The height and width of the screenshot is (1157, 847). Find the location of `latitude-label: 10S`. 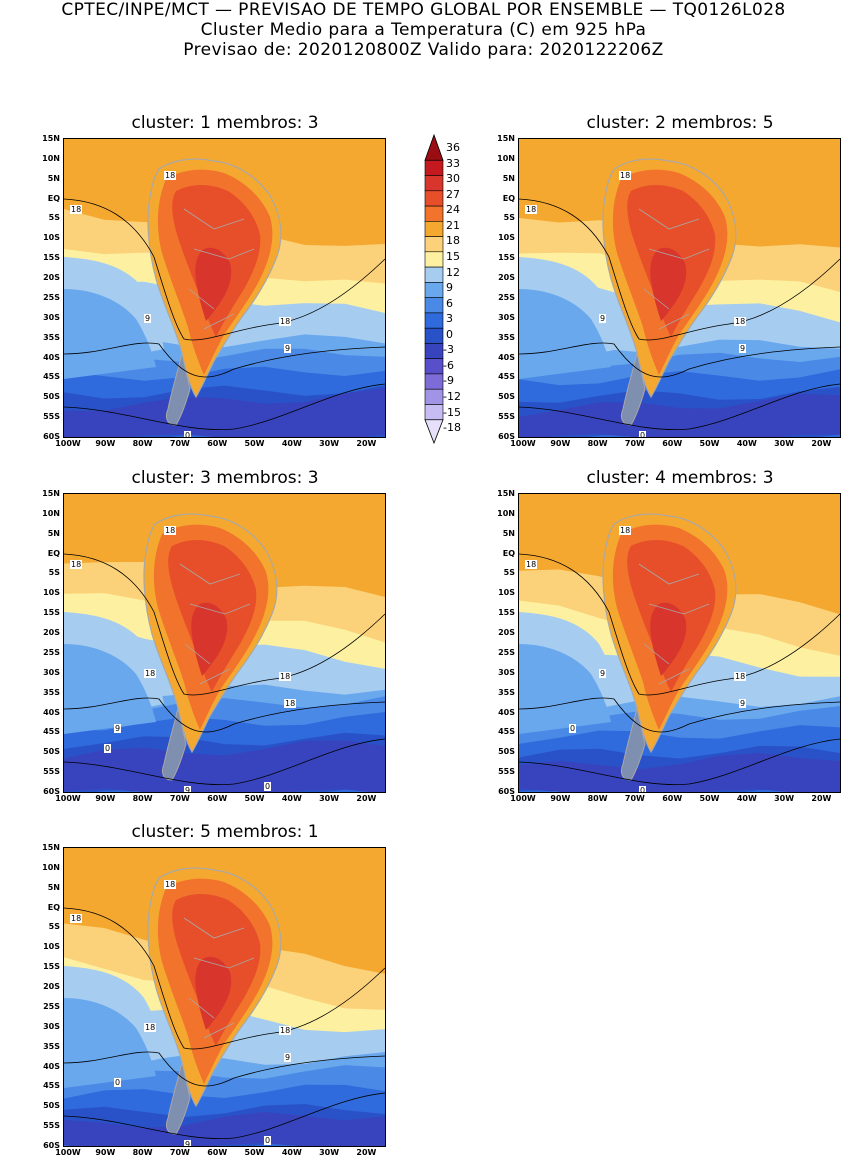

latitude-label: 10S is located at coordinates (51, 238).